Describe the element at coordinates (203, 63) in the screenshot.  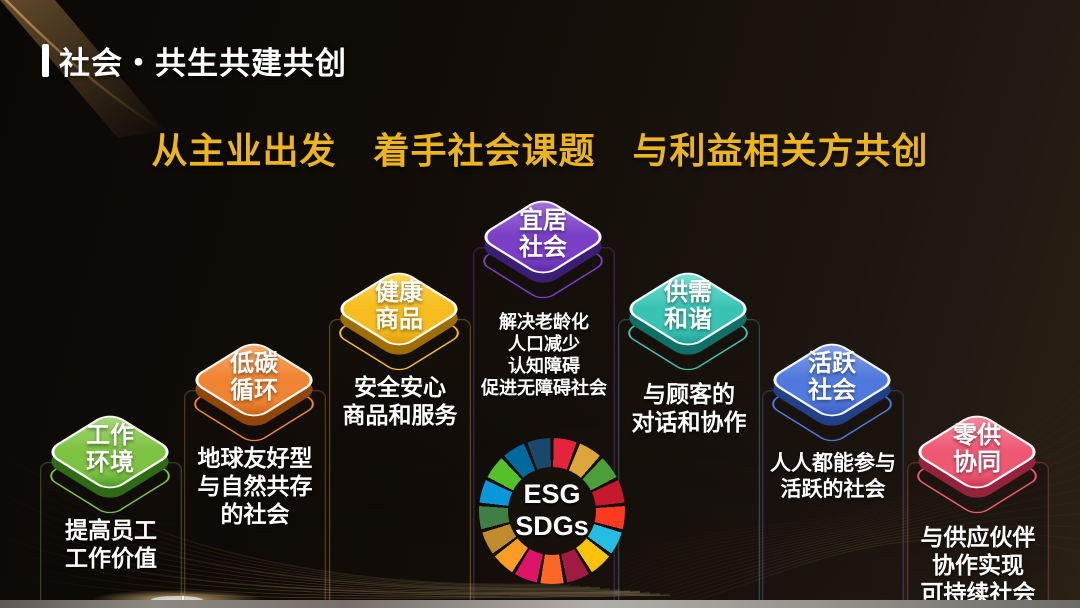
I see `title-text: 社会・共生共建共创` at that location.